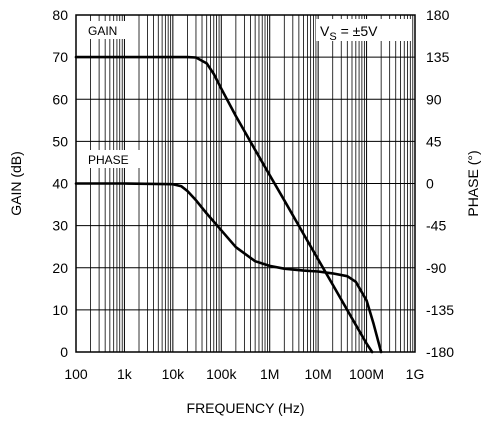 This screenshot has height=421, width=486. Describe the element at coordinates (438, 15) in the screenshot. I see `right-y-tick-label: 180` at that location.